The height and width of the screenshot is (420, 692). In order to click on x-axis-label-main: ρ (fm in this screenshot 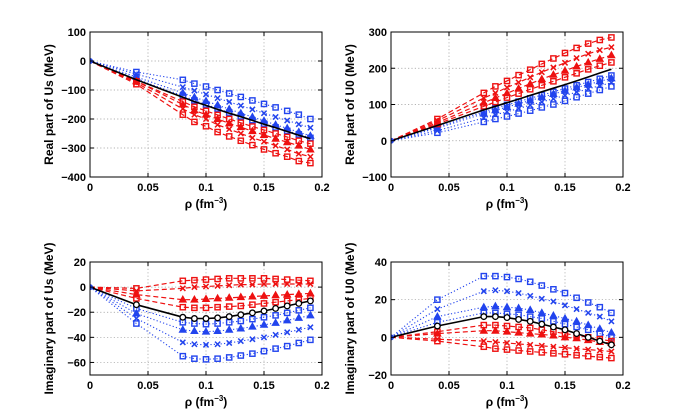, I will do `click(199, 402)`.